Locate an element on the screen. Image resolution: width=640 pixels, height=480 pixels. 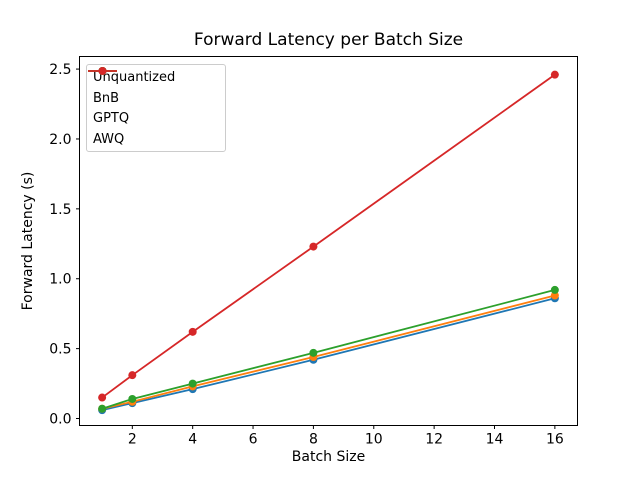
legend-entry-bnb: BnB is located at coordinates (156, 88).